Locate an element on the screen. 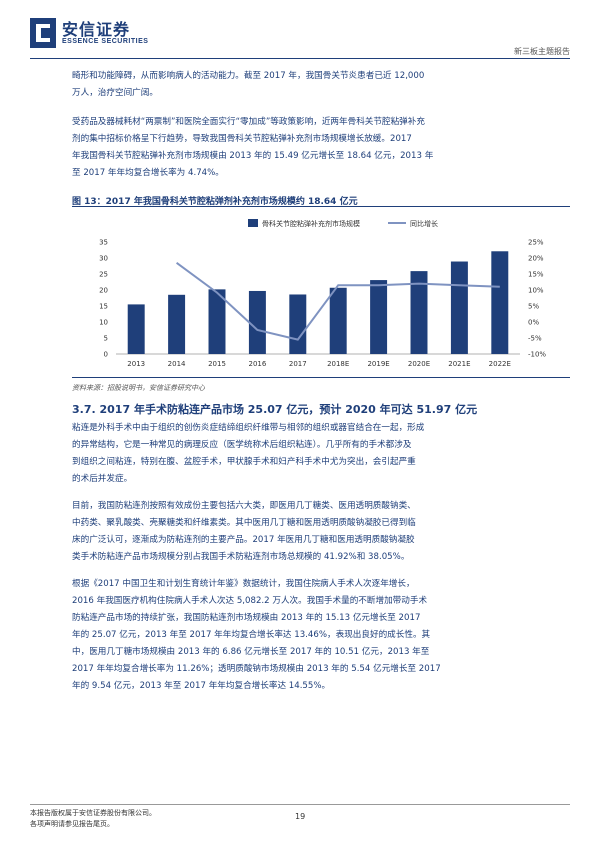  x-tick-label: 2016 is located at coordinates (257, 364).